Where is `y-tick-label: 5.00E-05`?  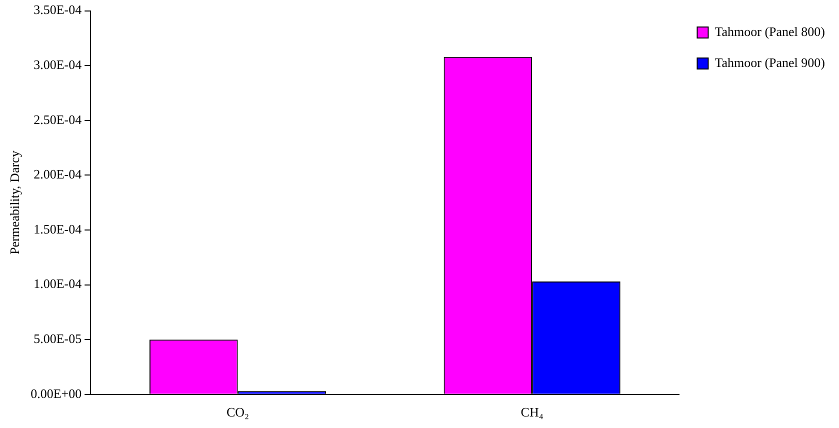
y-tick-label: 5.00E-05 is located at coordinates (58, 338).